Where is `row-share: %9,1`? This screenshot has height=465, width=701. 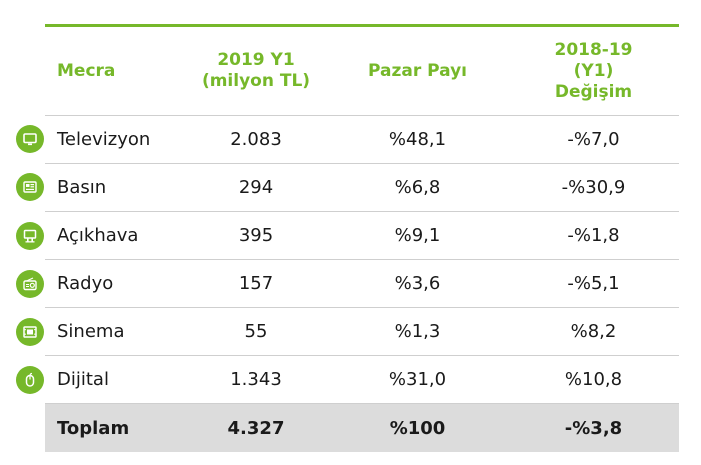
row-share: %9,1 is located at coordinates (417, 235).